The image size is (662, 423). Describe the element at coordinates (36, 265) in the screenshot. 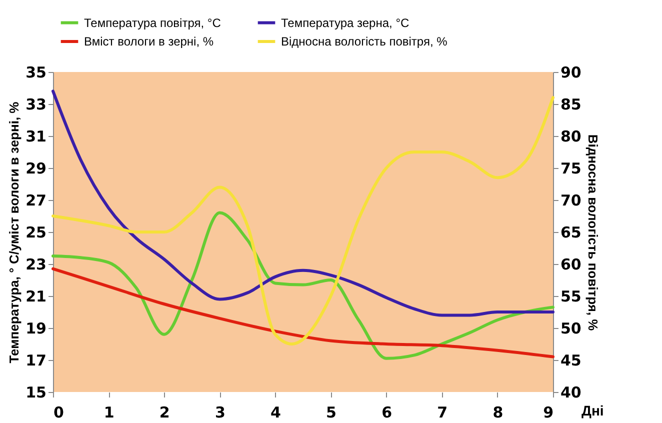

I see `y-tick-label: 23` at that location.